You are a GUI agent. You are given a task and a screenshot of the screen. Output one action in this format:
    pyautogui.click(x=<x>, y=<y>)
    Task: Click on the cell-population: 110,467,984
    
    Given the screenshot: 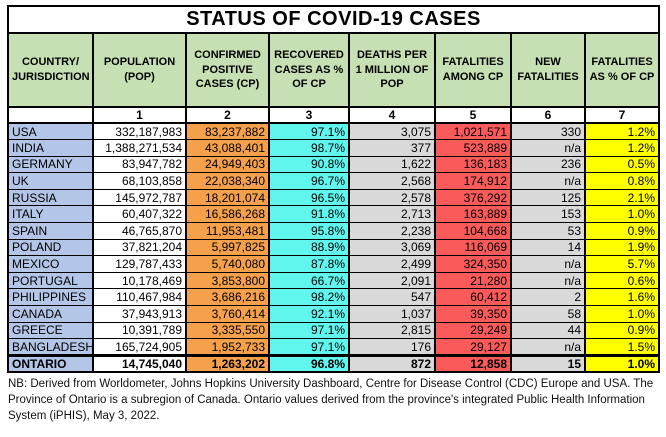 What is the action you would take?
    pyautogui.click(x=139, y=297)
    